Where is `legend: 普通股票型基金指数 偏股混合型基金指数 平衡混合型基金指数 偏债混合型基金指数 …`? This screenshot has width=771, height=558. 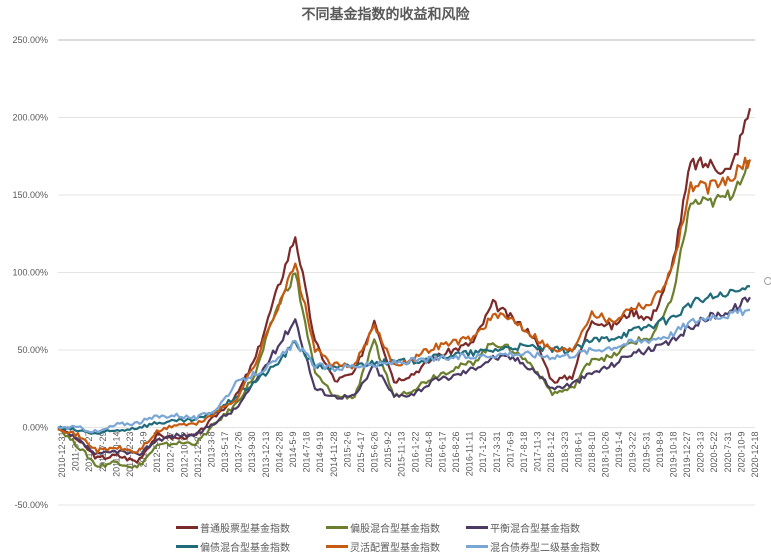
legend: 普通股票型基金指数 偏股混合型基金指数 平衡混合型基金指数 偏债混合型基金指数 … is located at coordinates (401, 537).